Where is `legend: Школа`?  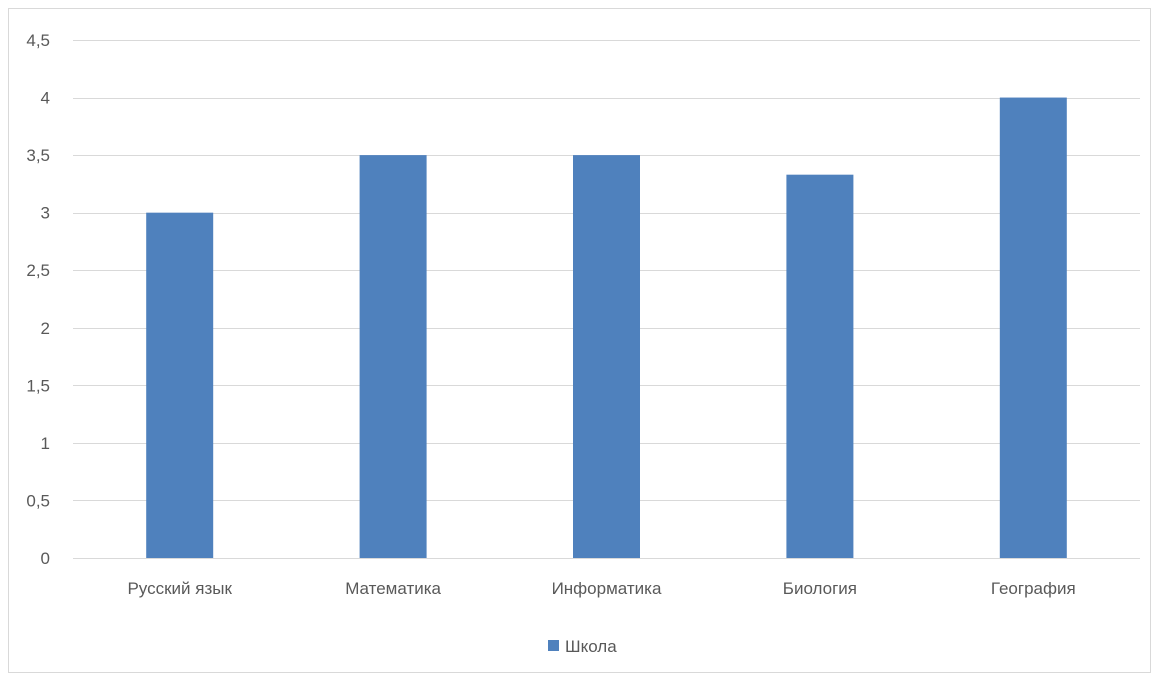 legend: Школа is located at coordinates (582, 646).